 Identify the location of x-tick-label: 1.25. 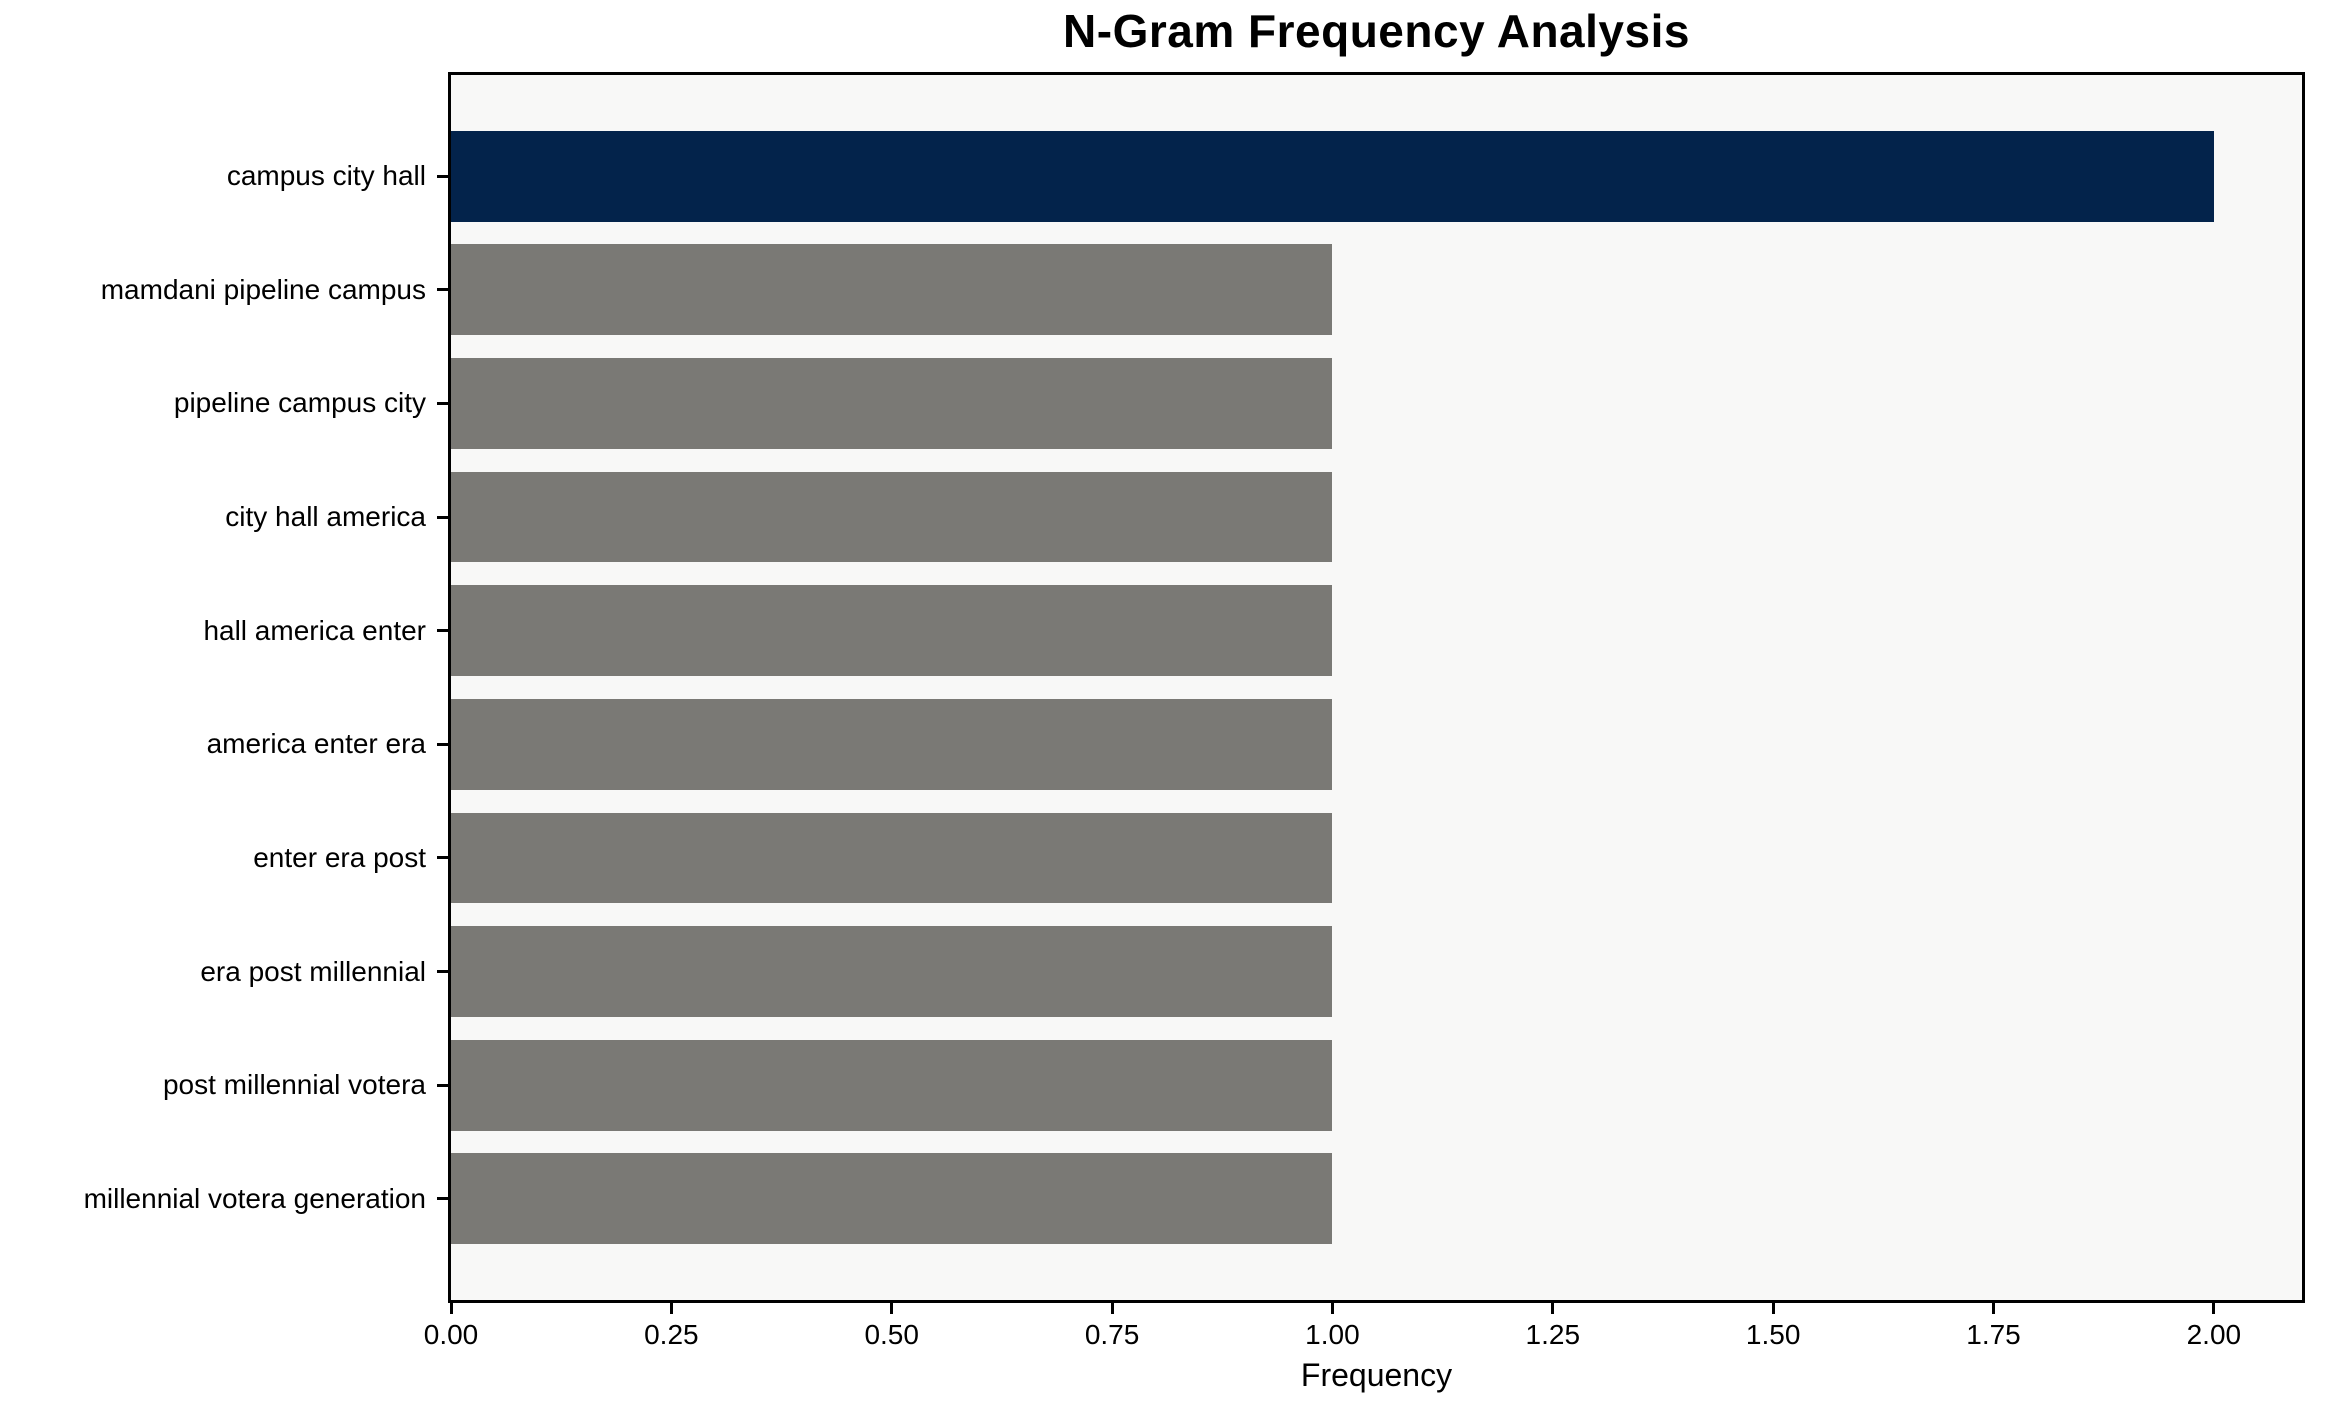
(1553, 1334).